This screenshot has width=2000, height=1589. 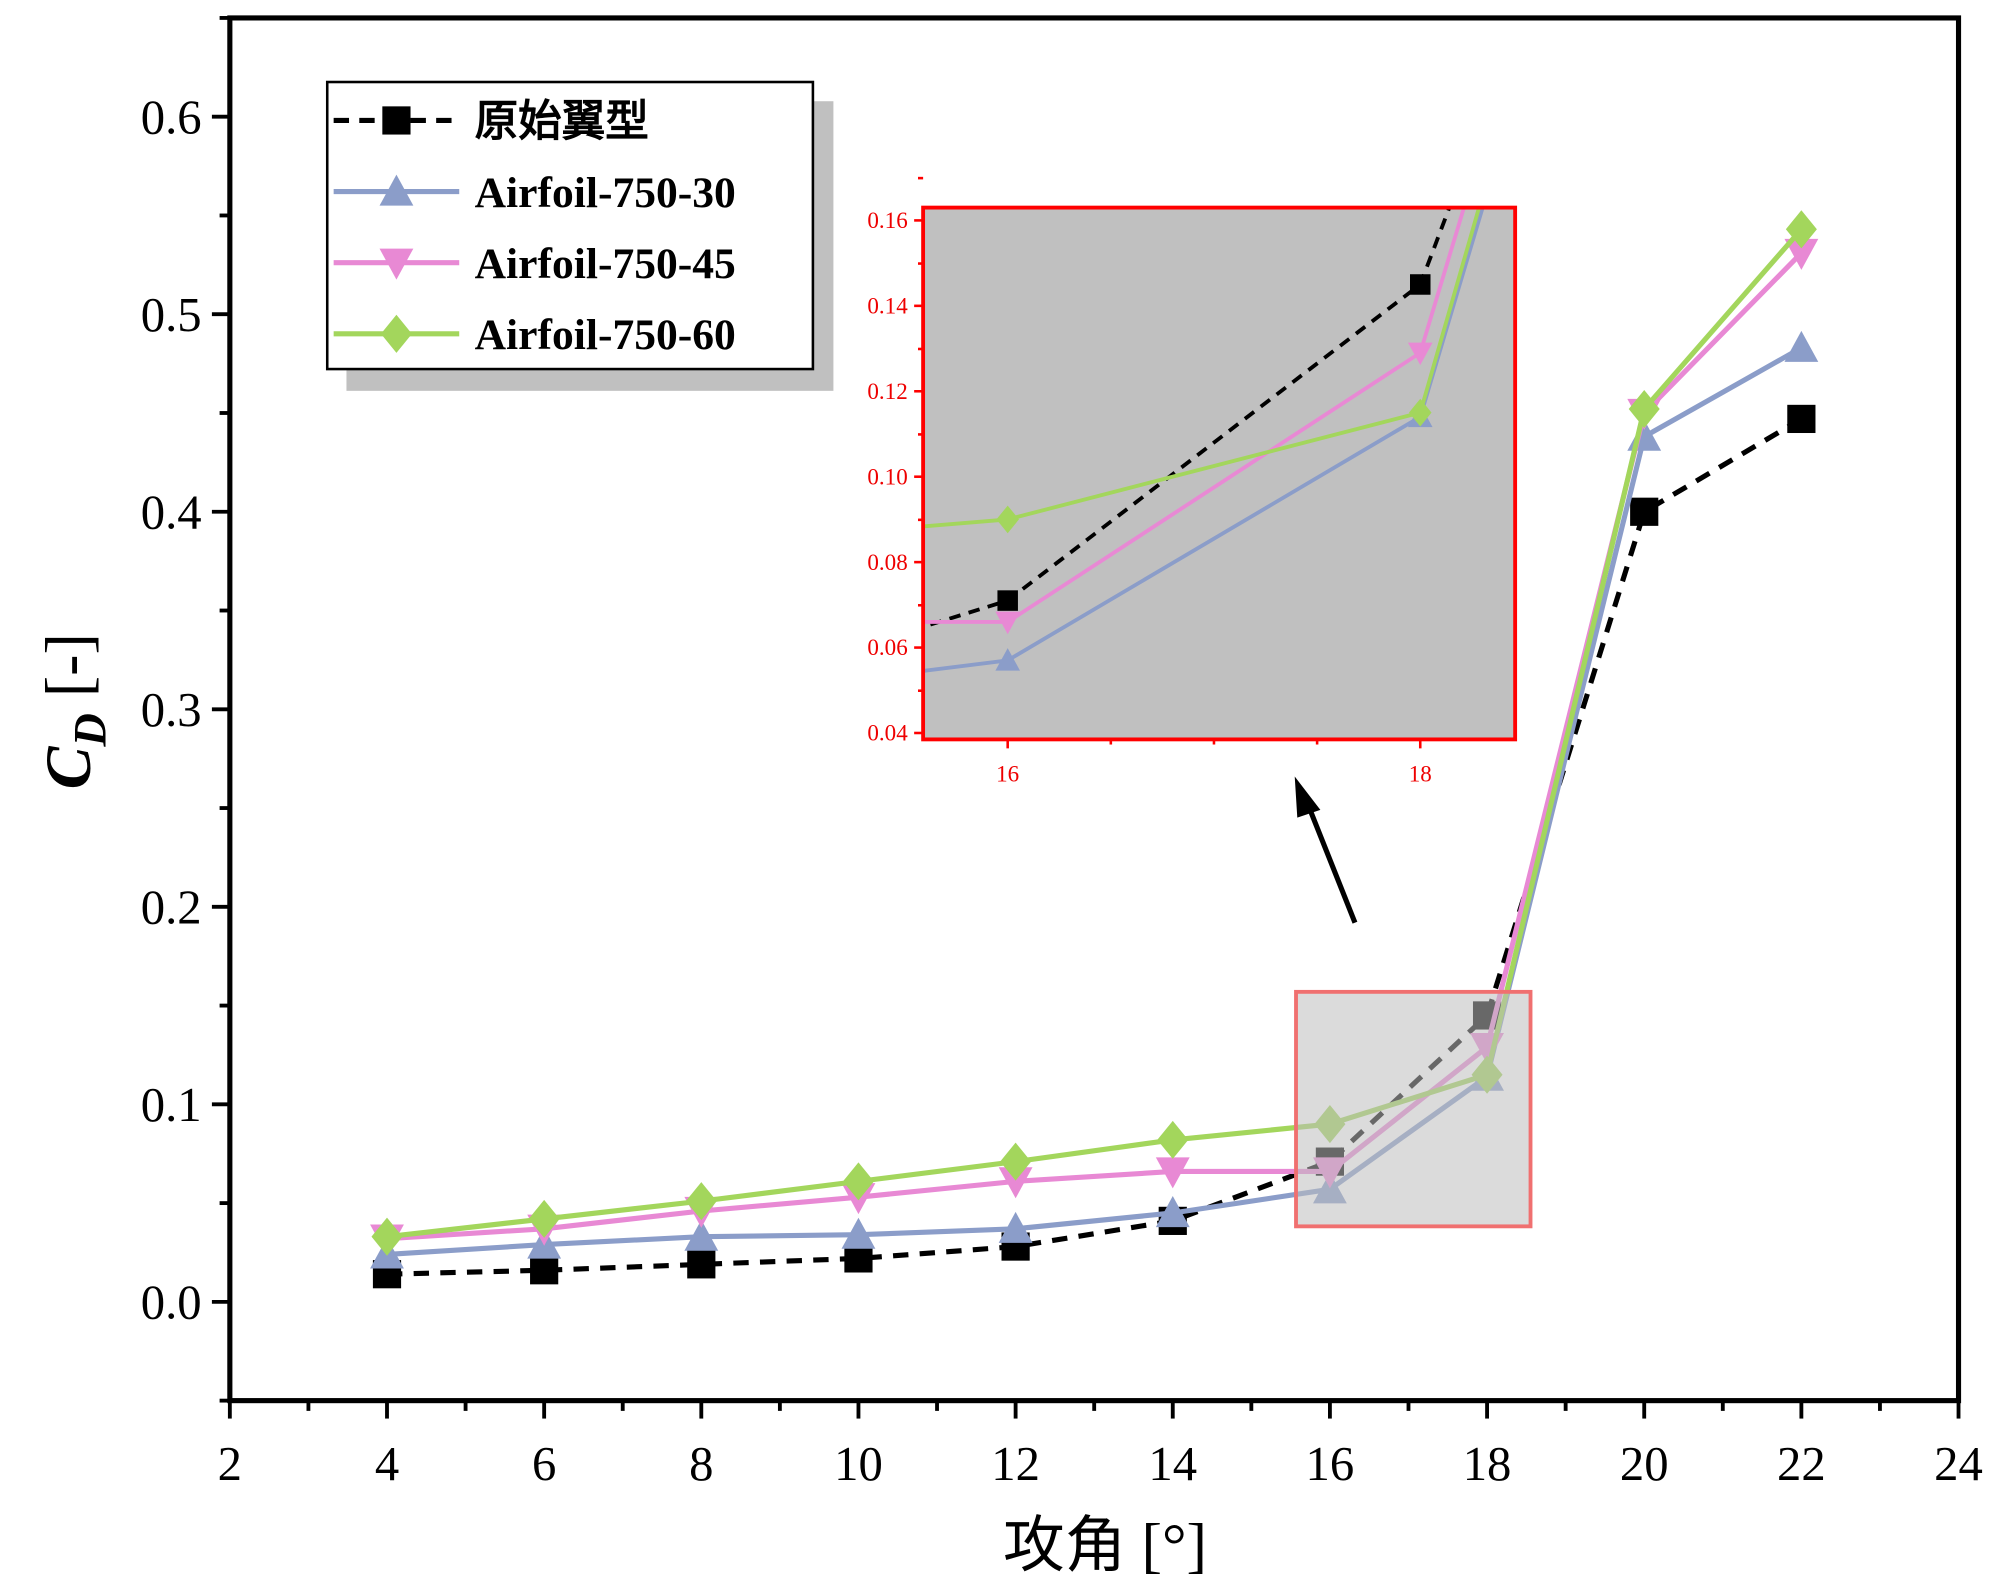 I want to click on inset-frame, so click(x=1219, y=473).